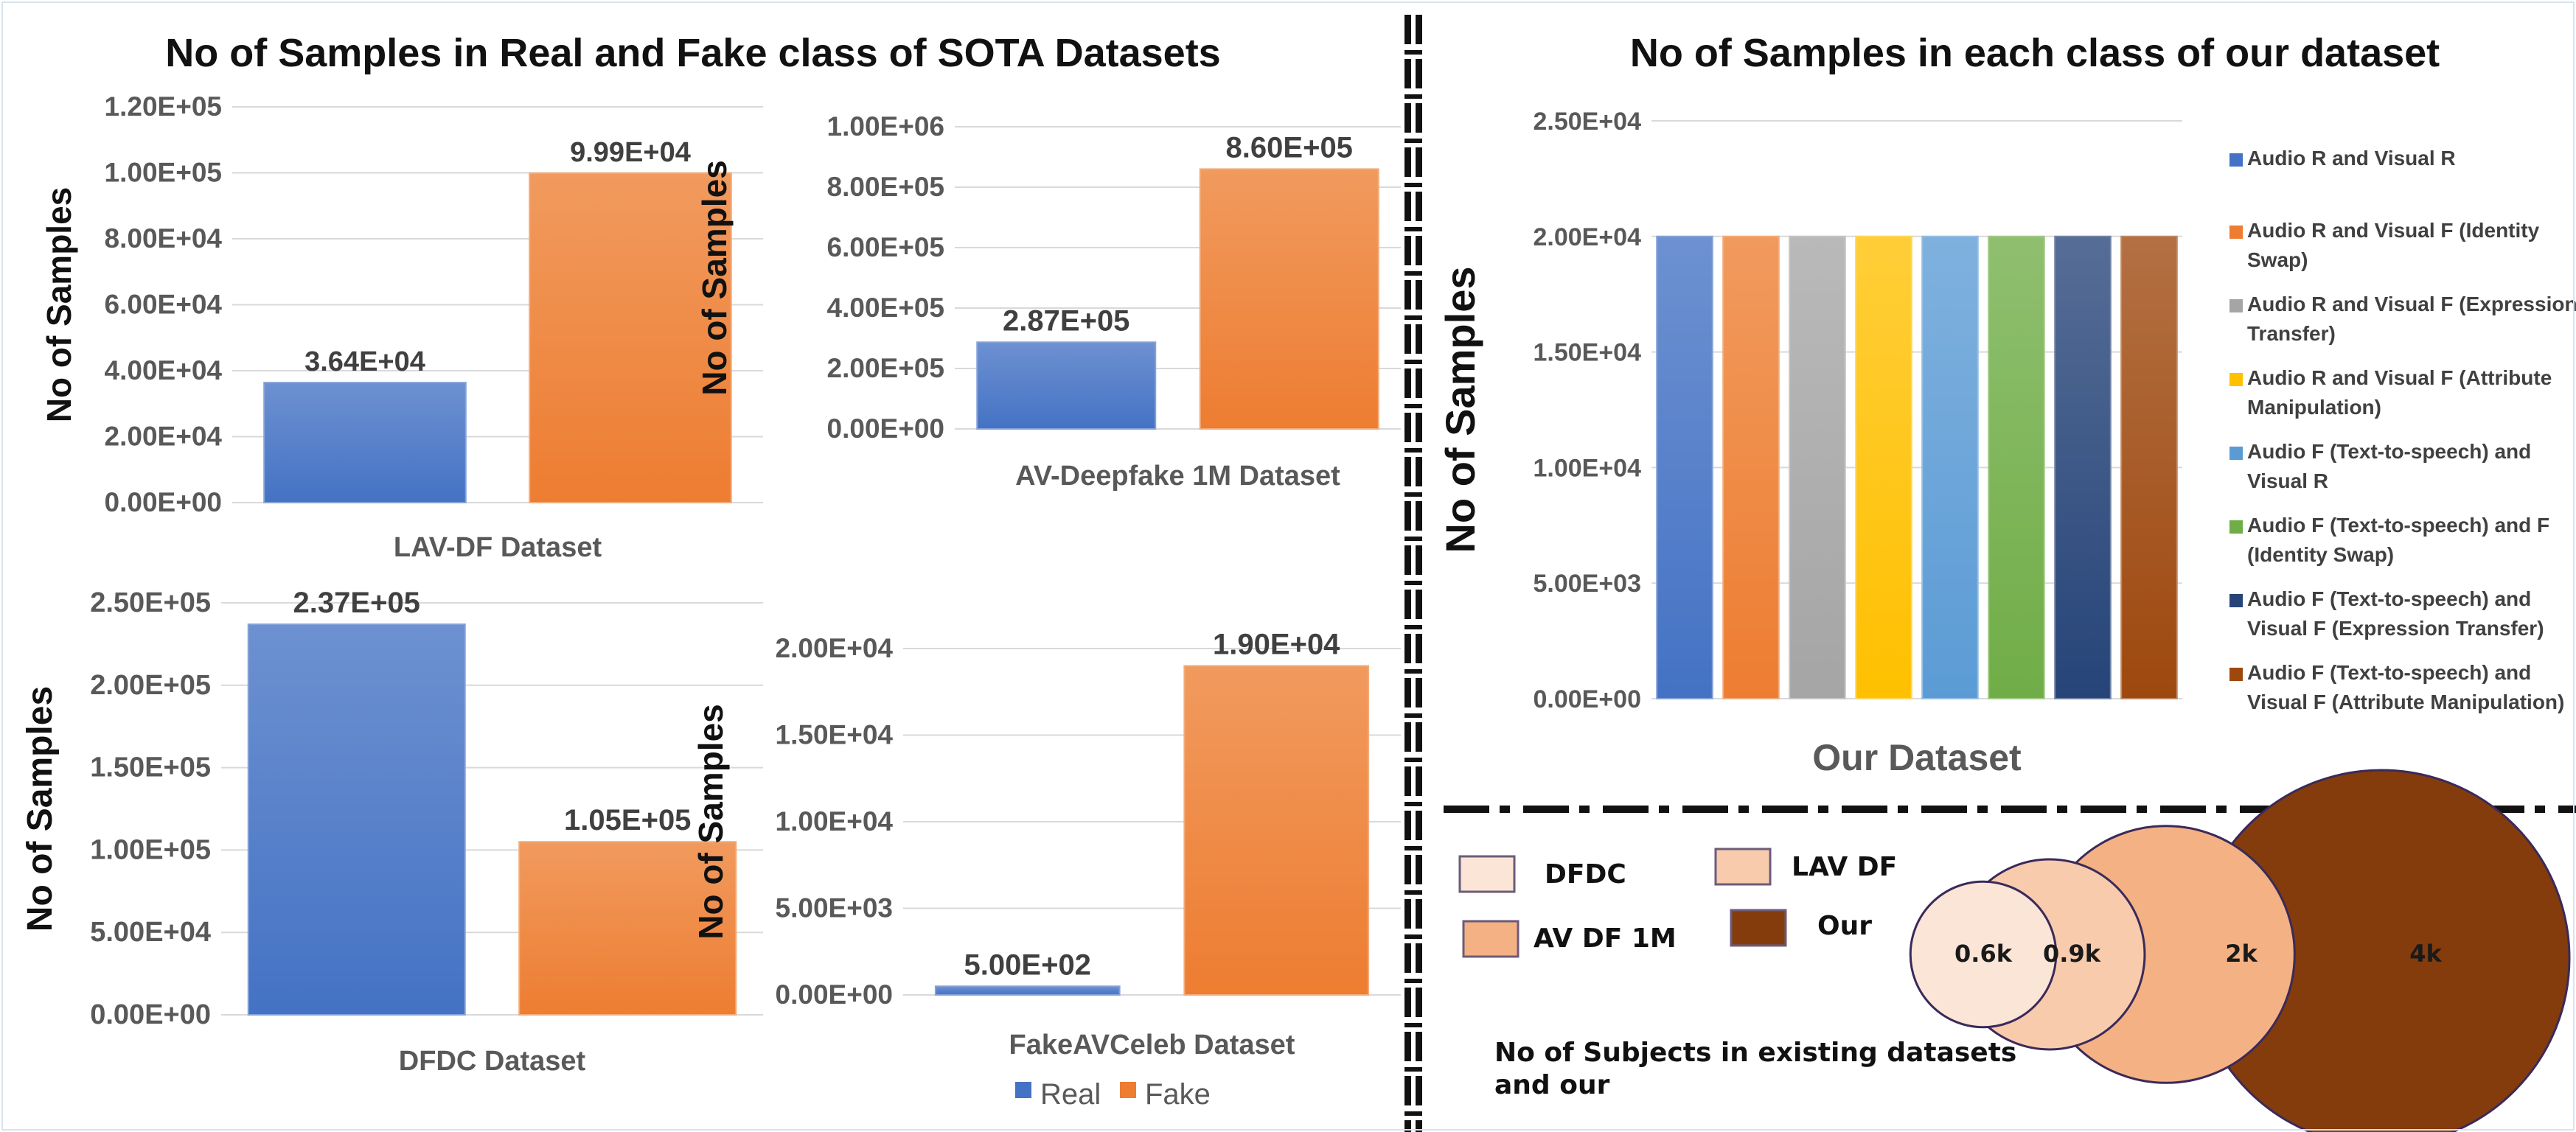 The image size is (2576, 1132). I want to click on legend-label-fake: Fake, so click(1178, 1094).